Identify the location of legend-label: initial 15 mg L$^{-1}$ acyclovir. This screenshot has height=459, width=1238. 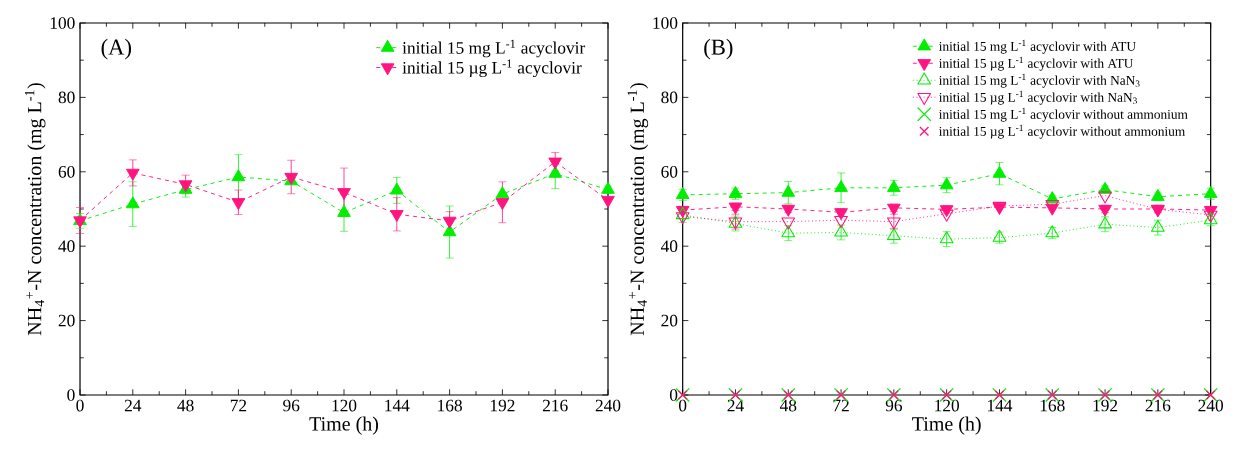
(494, 48).